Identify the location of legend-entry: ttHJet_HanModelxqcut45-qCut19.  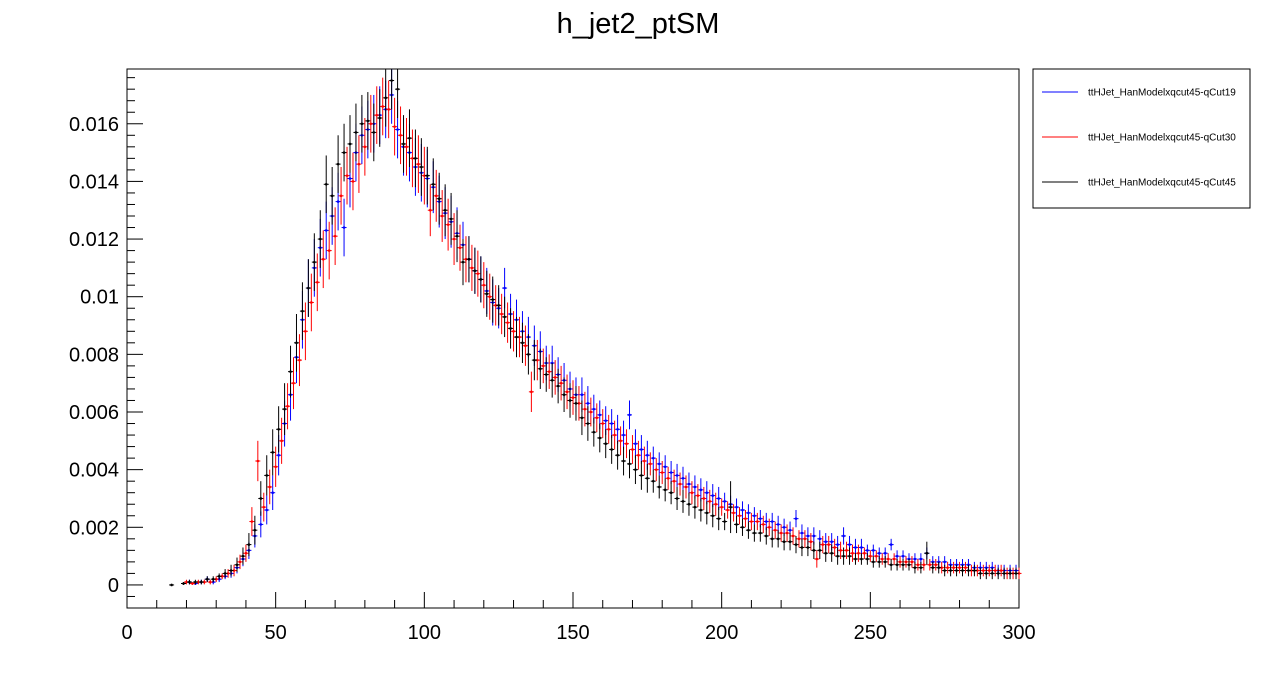
(1139, 93).